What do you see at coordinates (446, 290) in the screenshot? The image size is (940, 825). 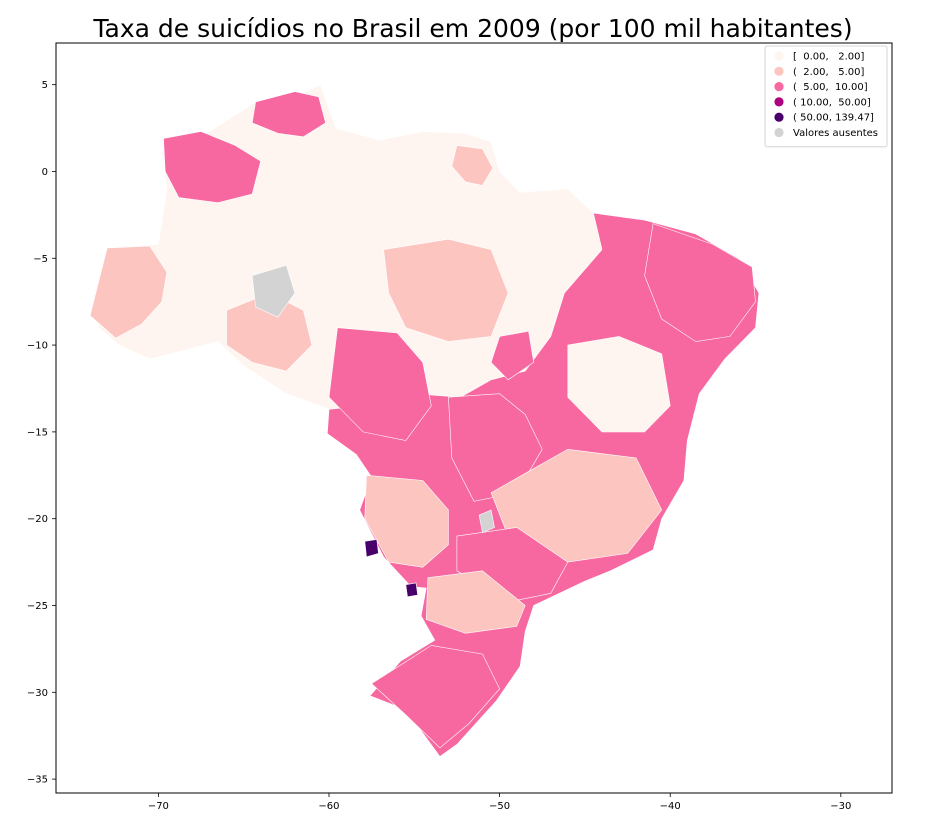 I see `map-region-para-pink` at bounding box center [446, 290].